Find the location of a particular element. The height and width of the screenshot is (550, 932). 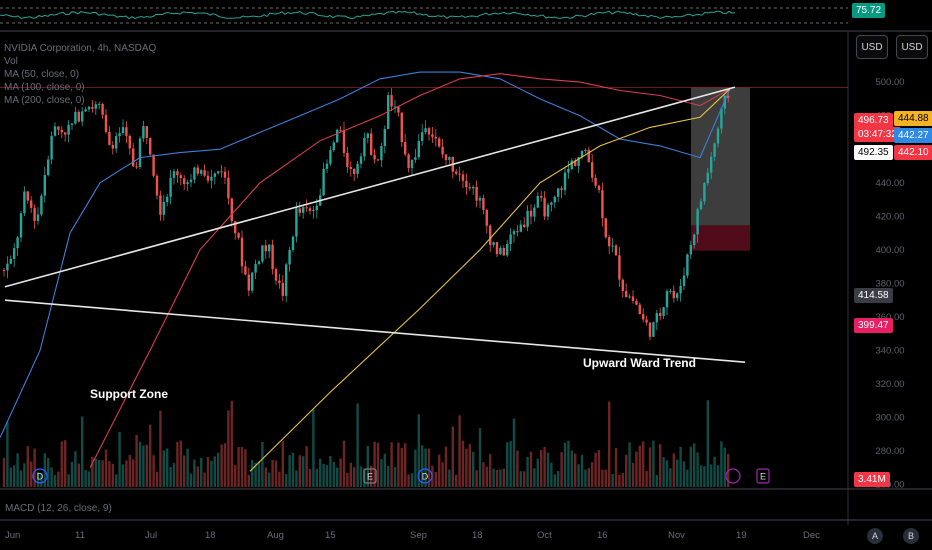

tag-ma-yellow: 444.88 is located at coordinates (913, 118).